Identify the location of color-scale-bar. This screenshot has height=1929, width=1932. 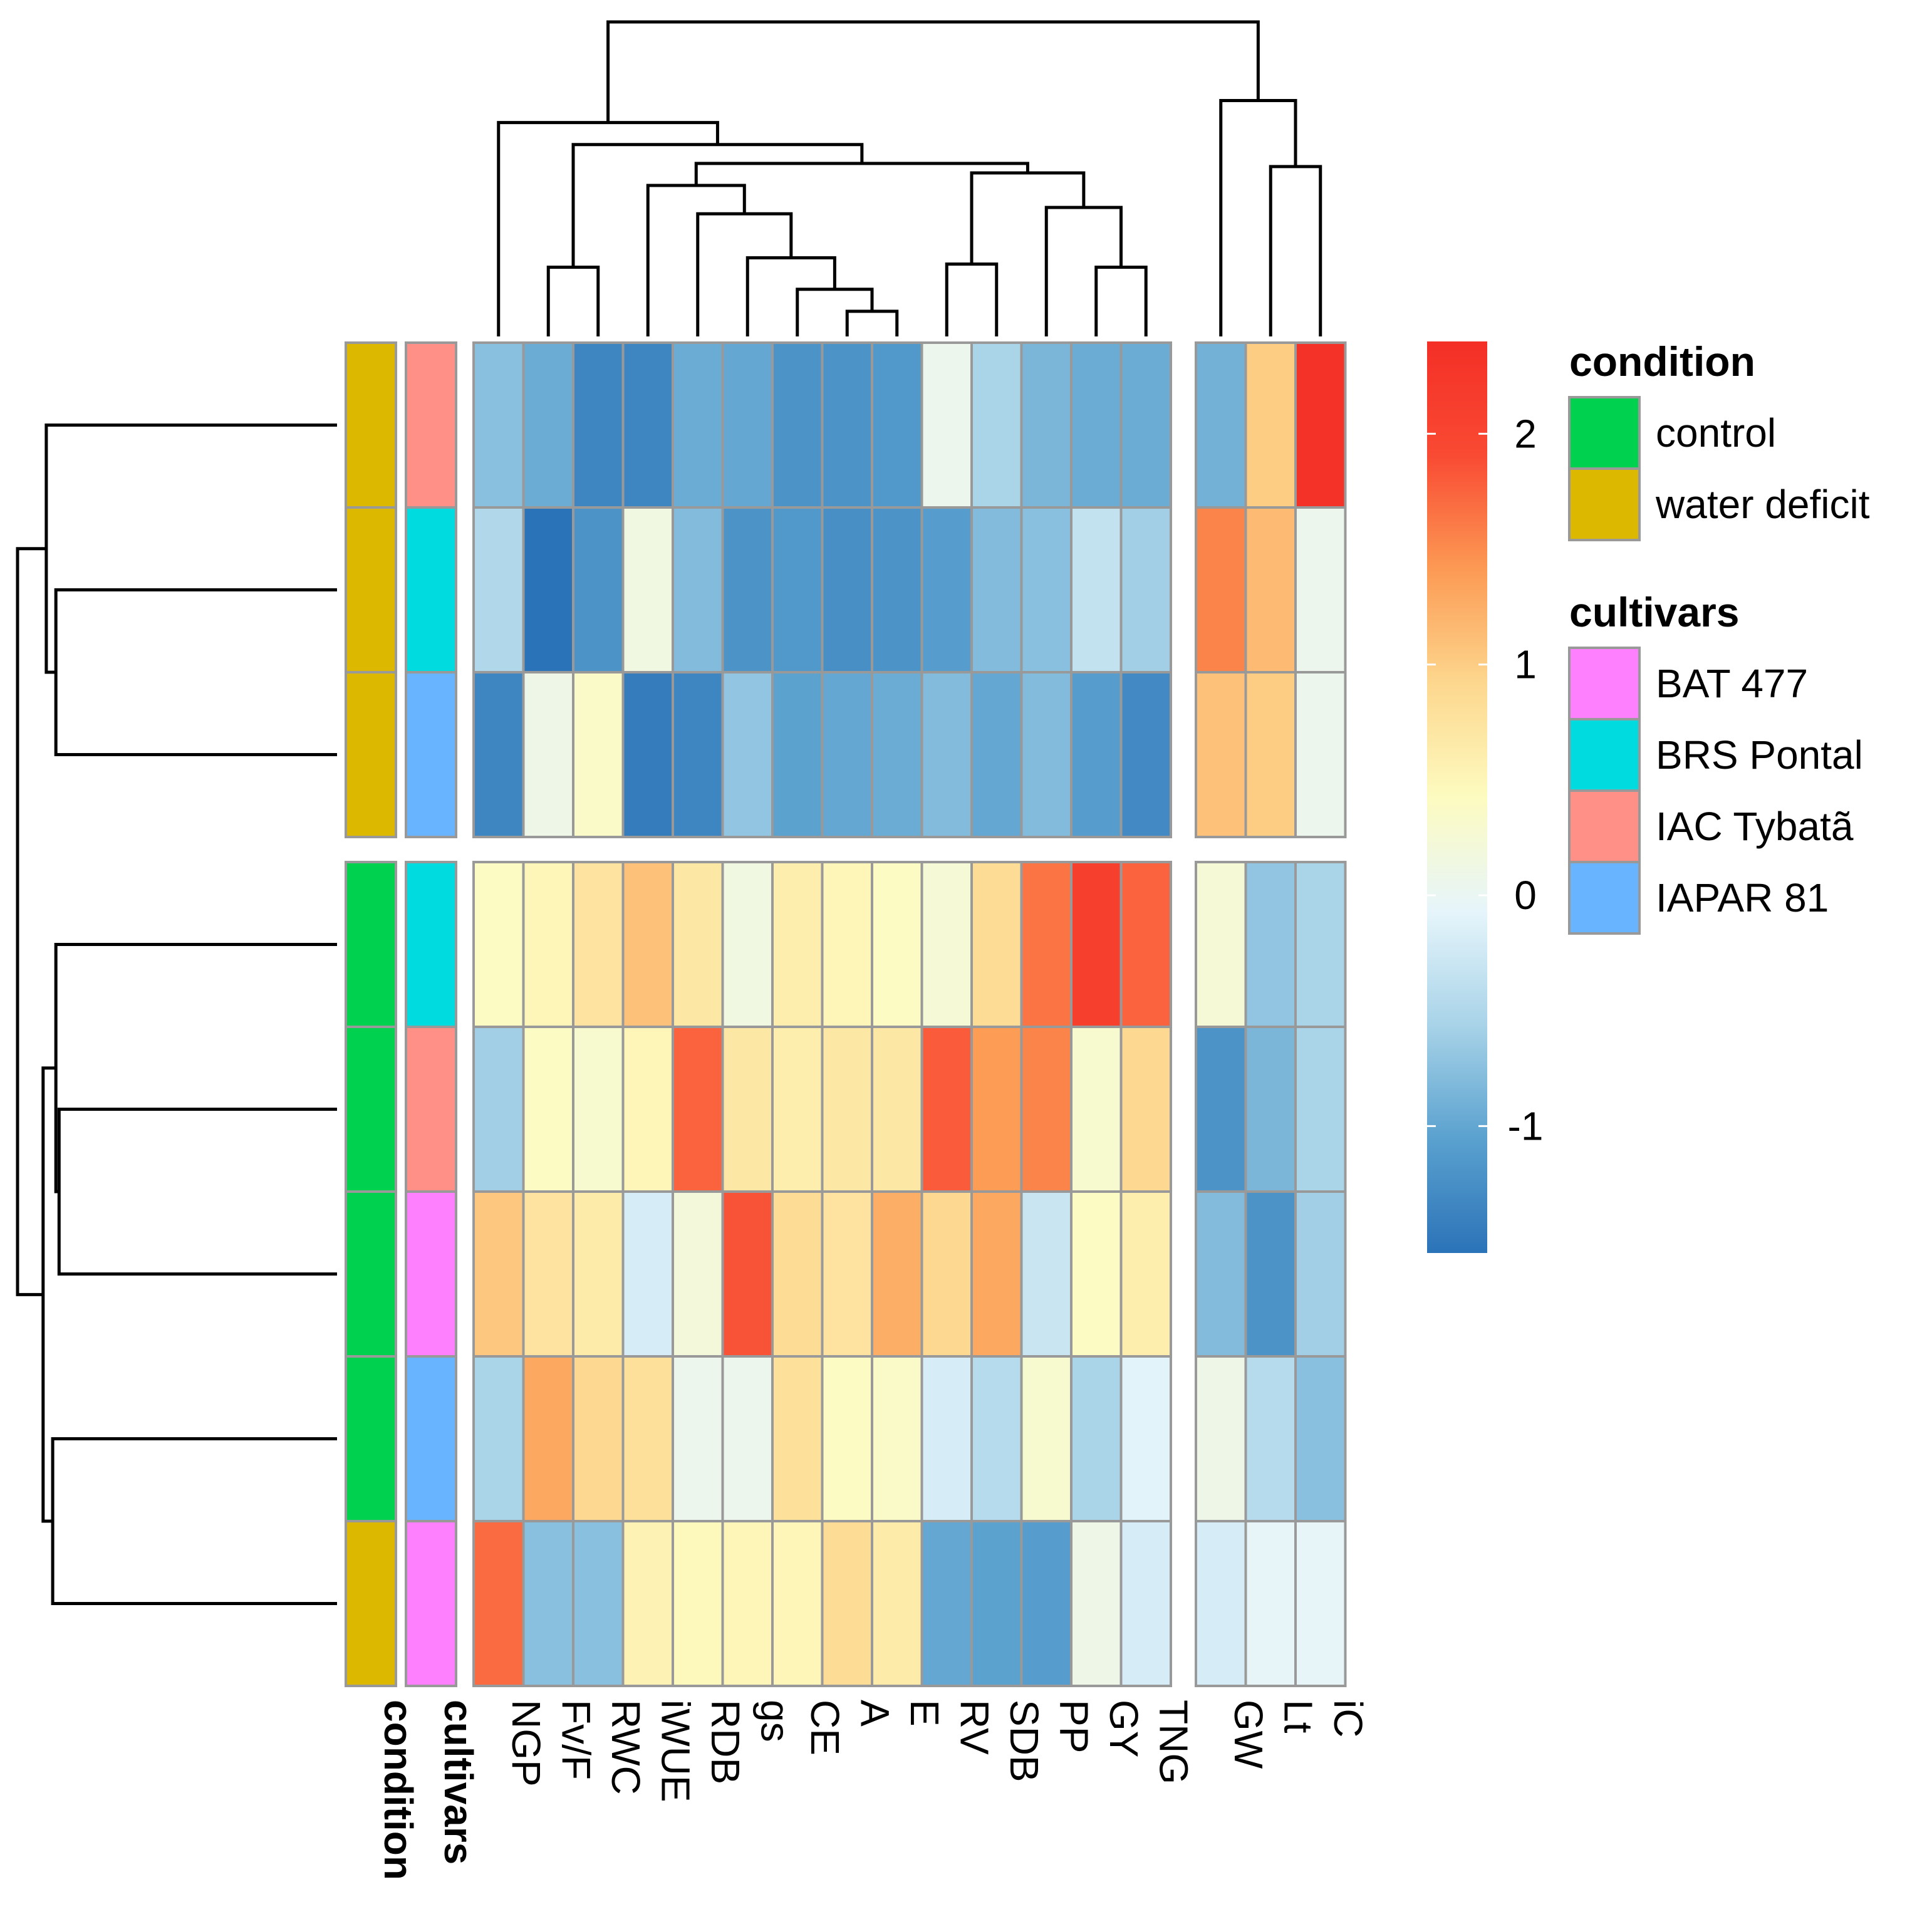
(1457, 797).